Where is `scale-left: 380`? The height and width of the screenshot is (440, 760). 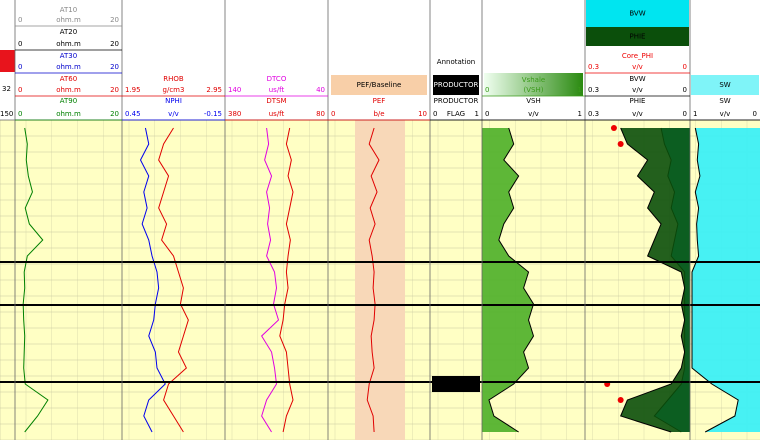 scale-left: 380 is located at coordinates (234, 114).